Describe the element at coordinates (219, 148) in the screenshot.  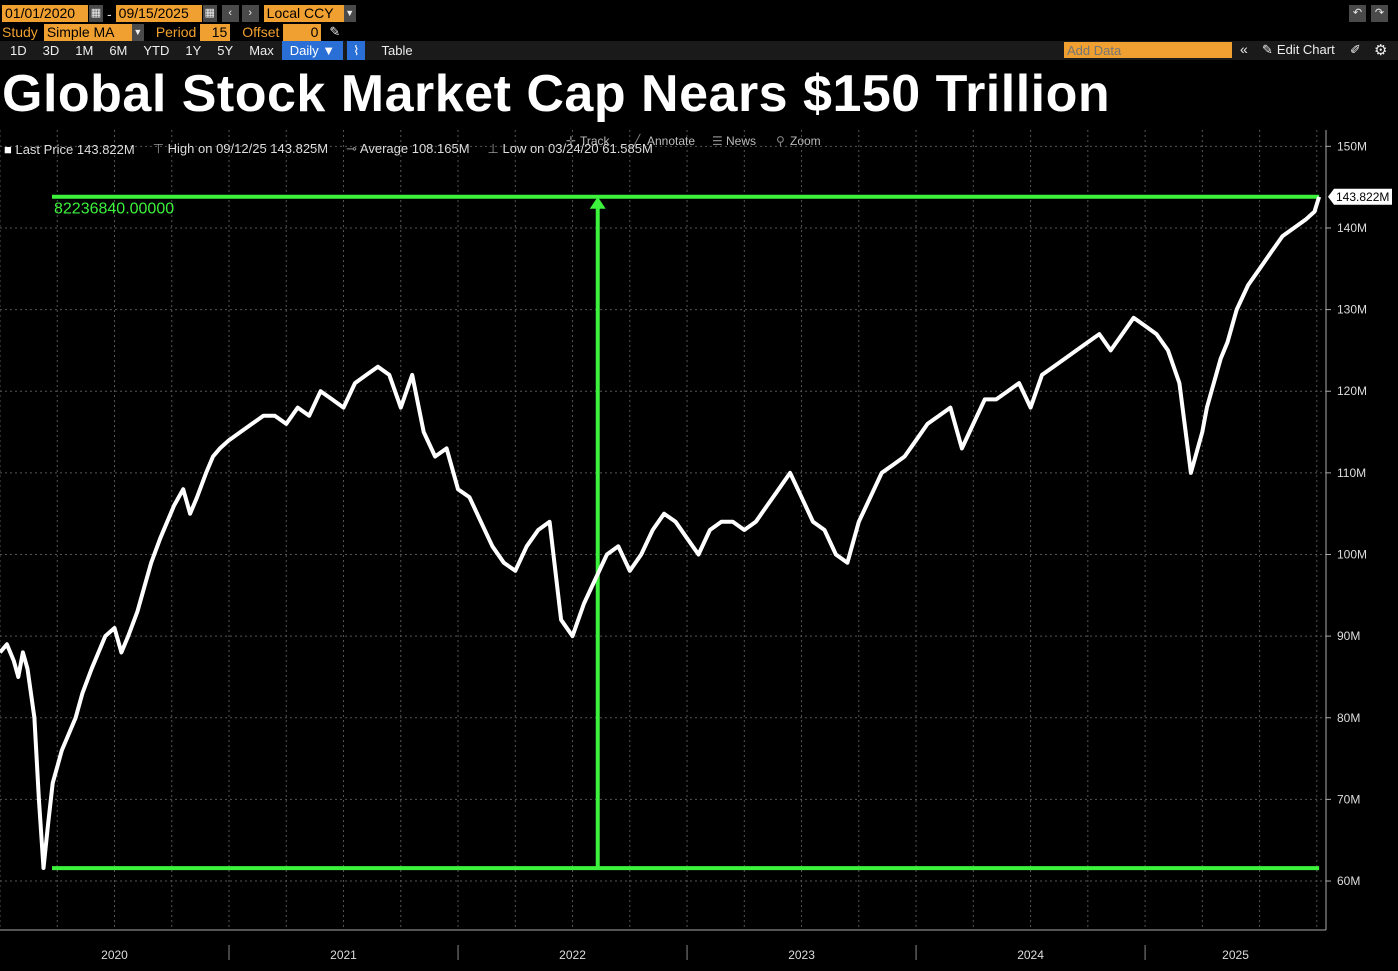
I see `legend-label: High on 09/12/25` at that location.